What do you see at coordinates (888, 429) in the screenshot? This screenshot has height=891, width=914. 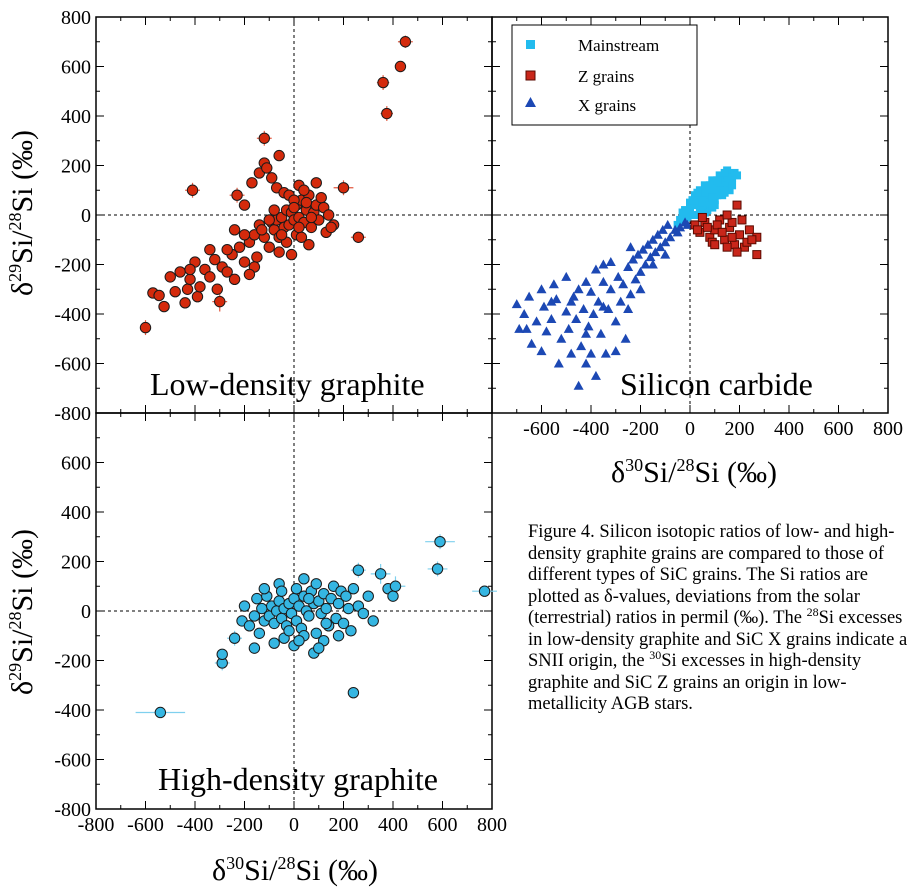 I see `x-tick-label-silicon-carbide: 800` at bounding box center [888, 429].